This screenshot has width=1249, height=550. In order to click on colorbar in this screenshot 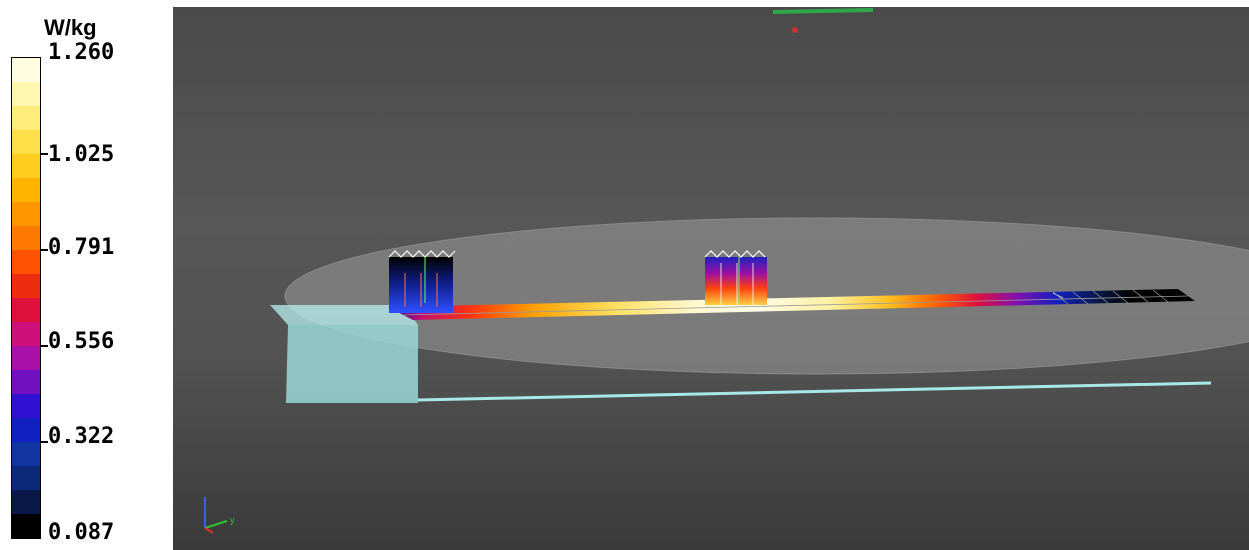, I will do `click(29, 298)`.